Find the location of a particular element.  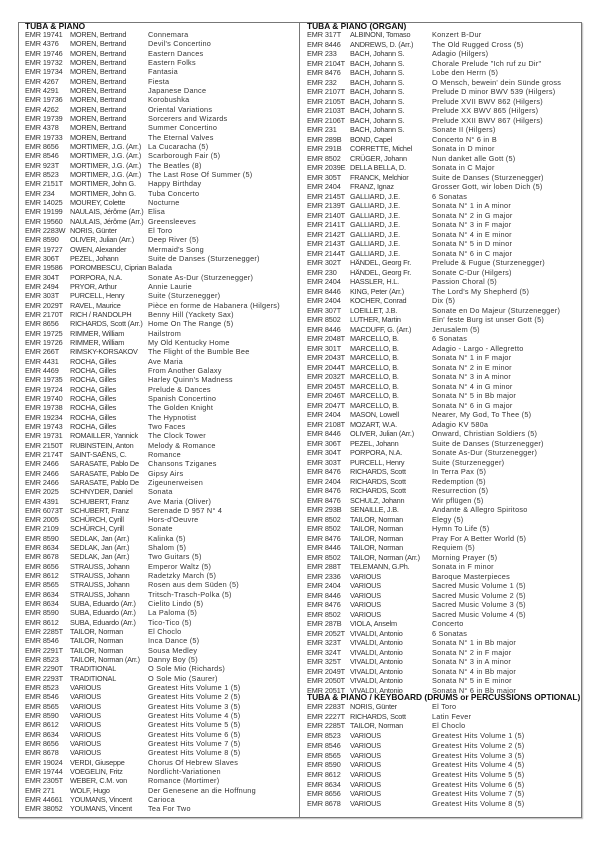

catalog-number: EMR 19586 is located at coordinates (44, 268).